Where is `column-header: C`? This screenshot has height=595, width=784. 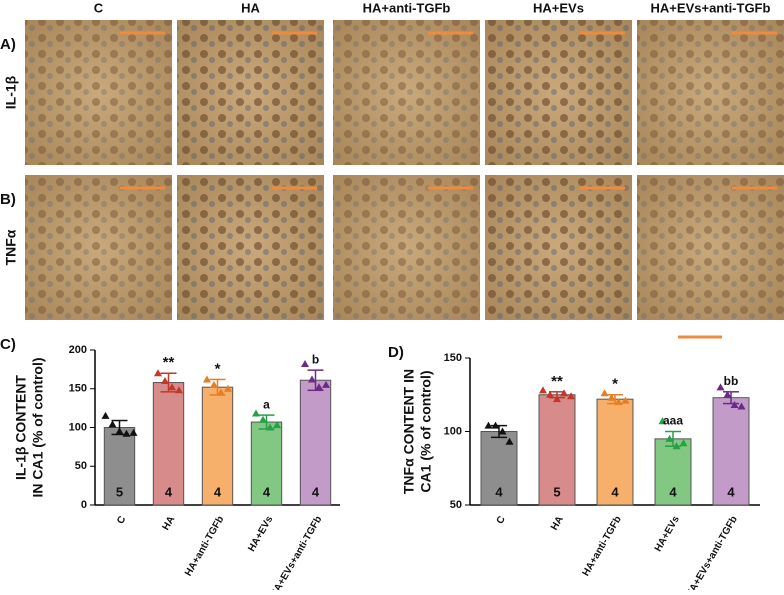
column-header: C is located at coordinates (99, 7).